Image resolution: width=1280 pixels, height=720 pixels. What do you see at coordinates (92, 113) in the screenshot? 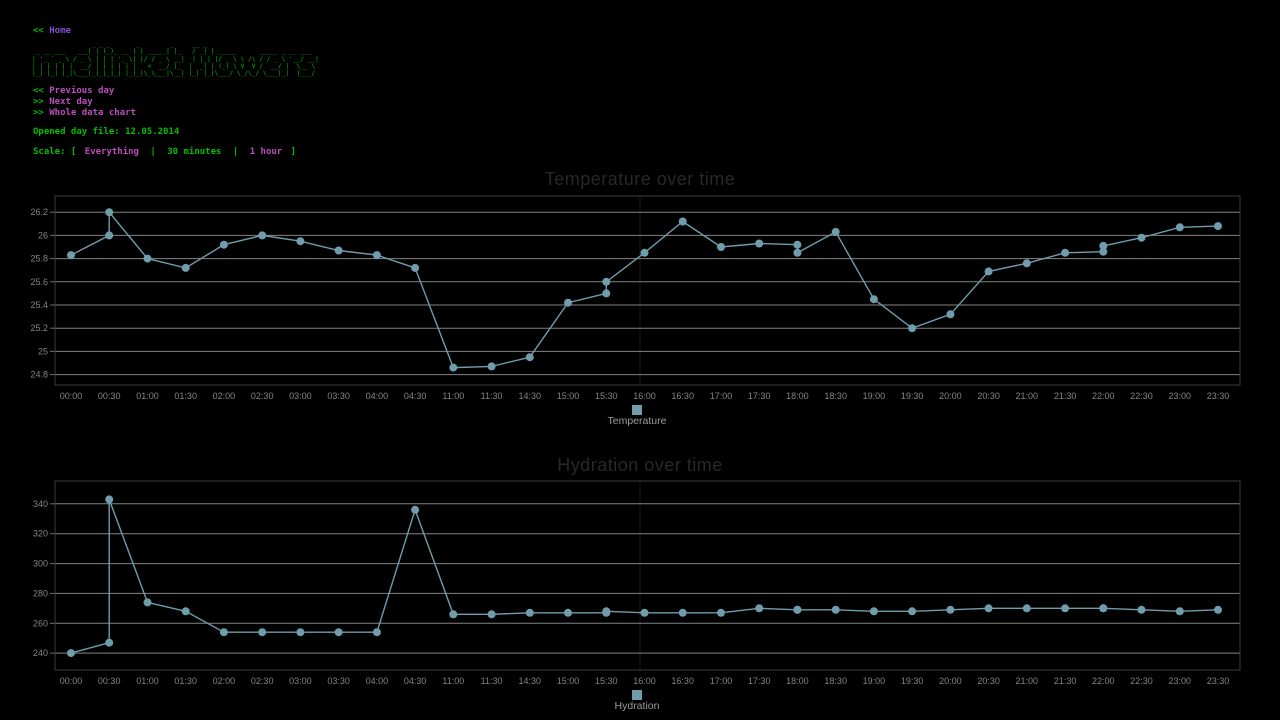
I see `whole-data-chart-link: Whole data chart` at bounding box center [92, 113].